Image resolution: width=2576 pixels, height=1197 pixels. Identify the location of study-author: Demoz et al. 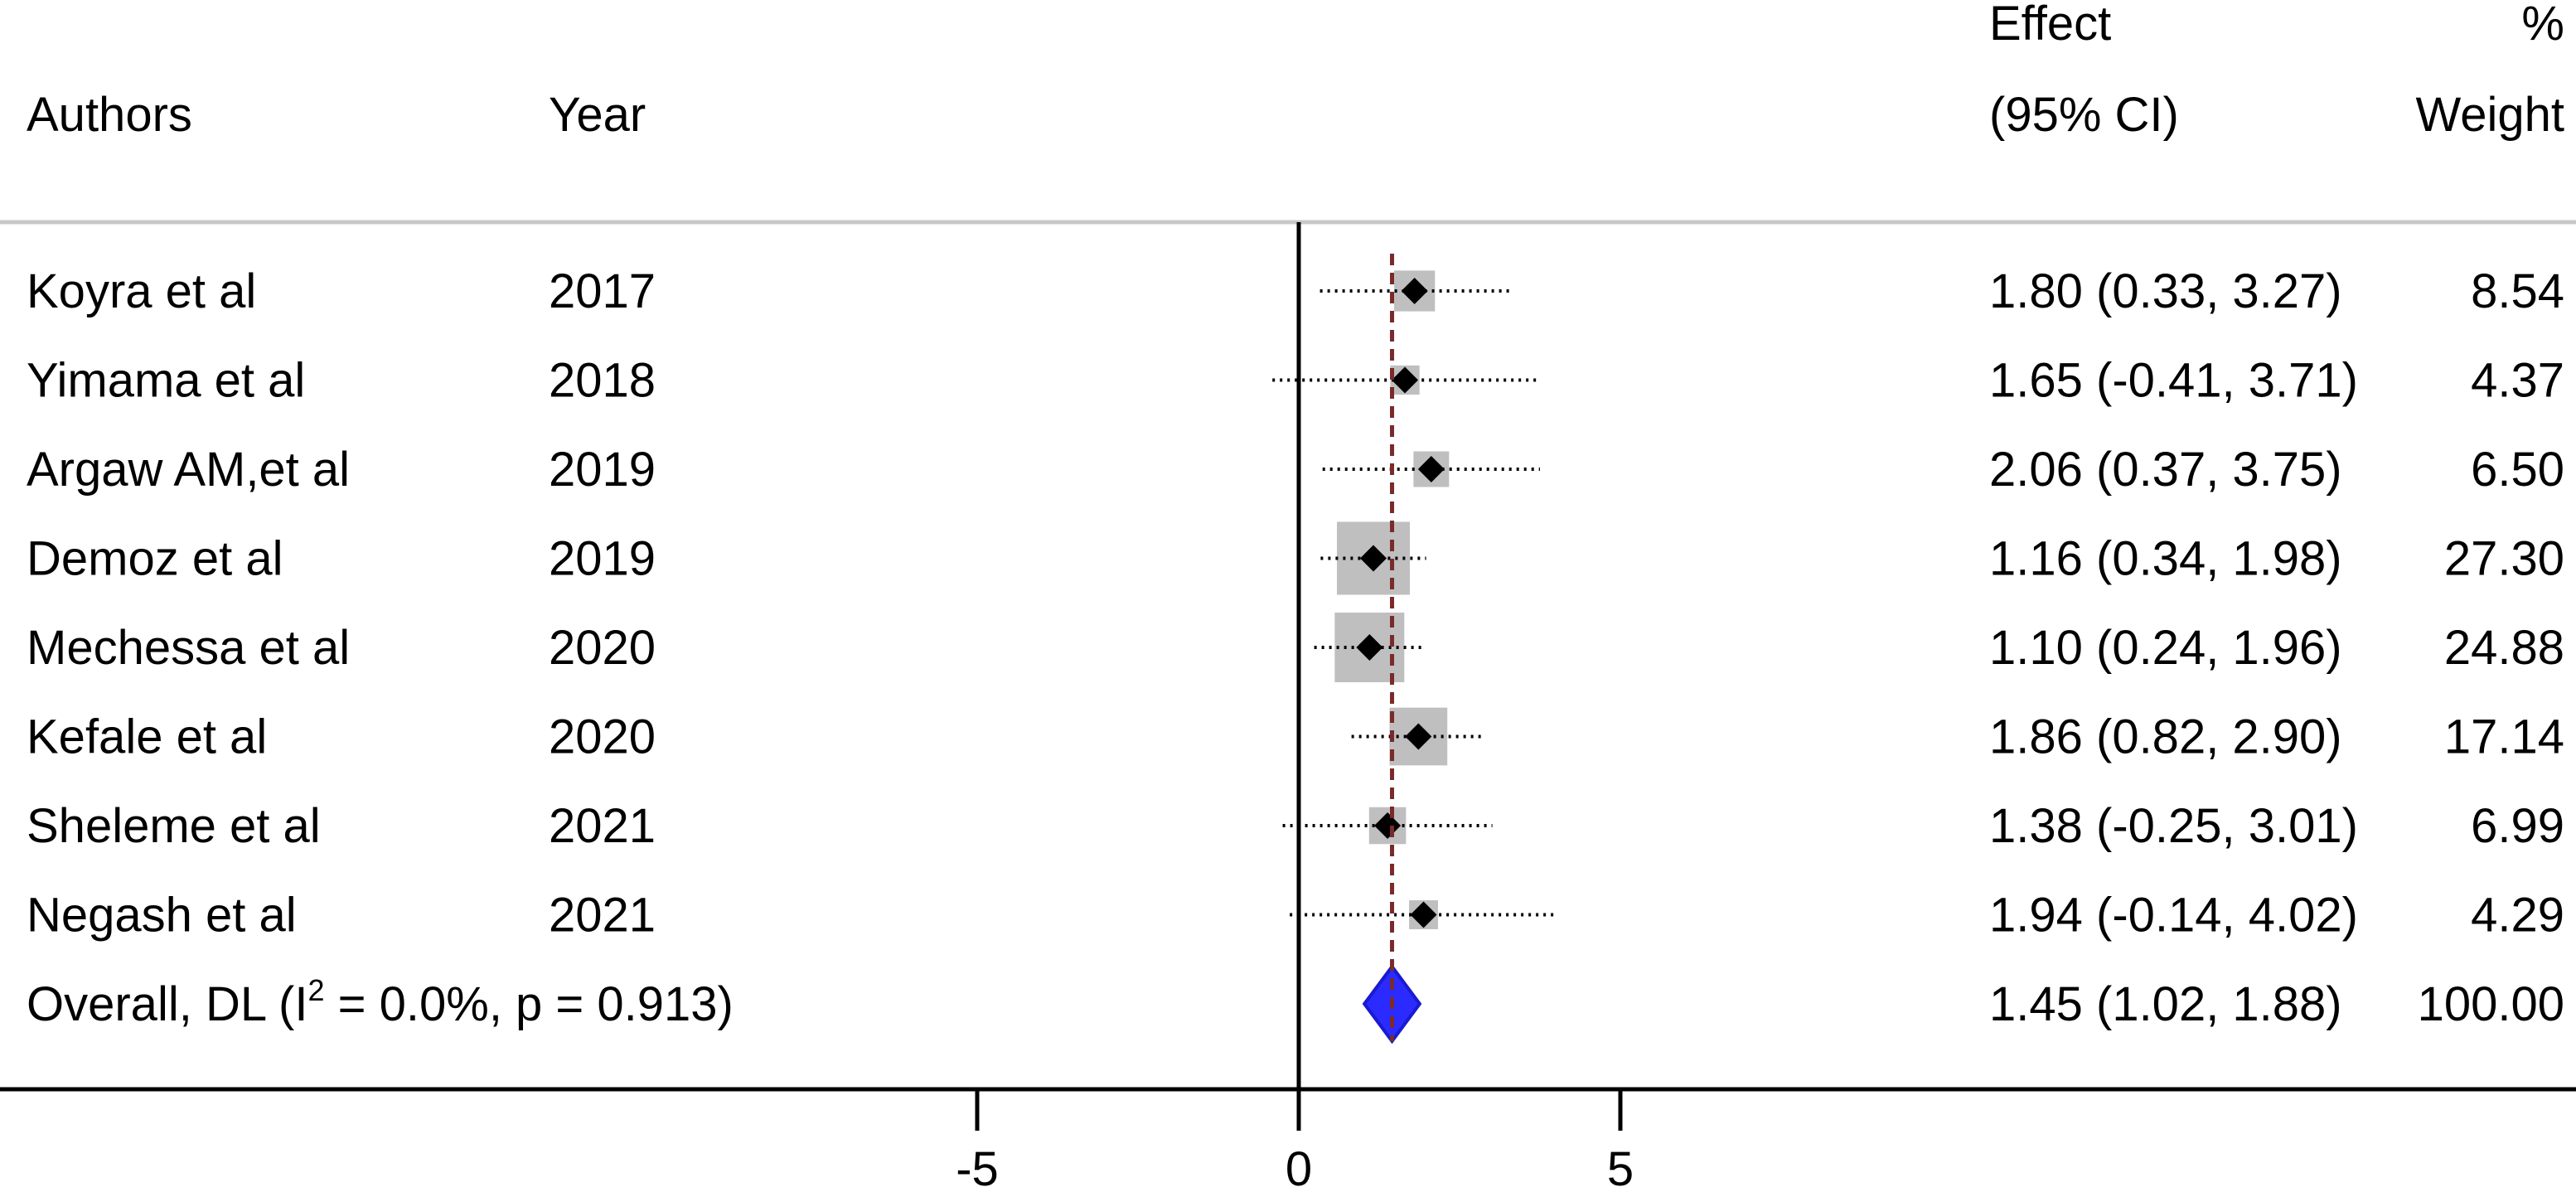
(155, 559).